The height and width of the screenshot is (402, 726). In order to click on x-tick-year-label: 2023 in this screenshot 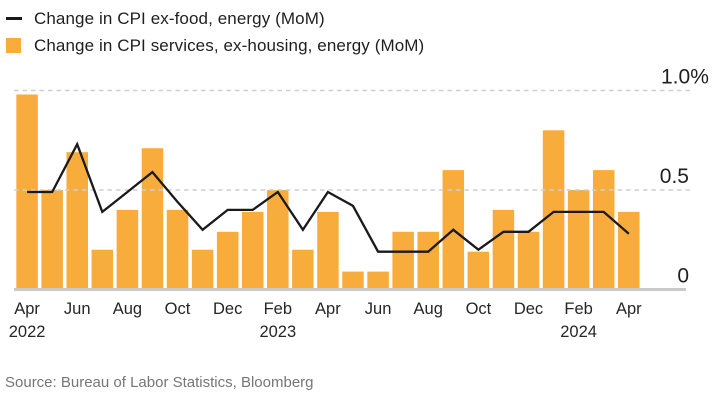, I will do `click(277, 332)`.